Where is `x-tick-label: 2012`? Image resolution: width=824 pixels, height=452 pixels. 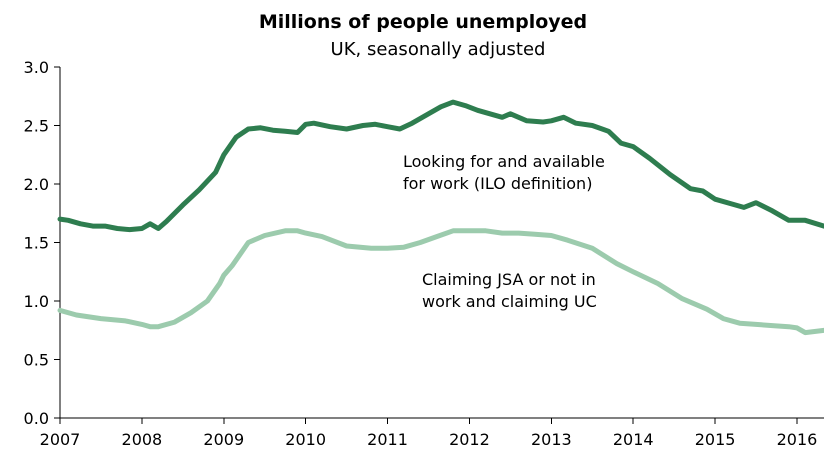
x-tick-label: 2012 is located at coordinates (469, 439).